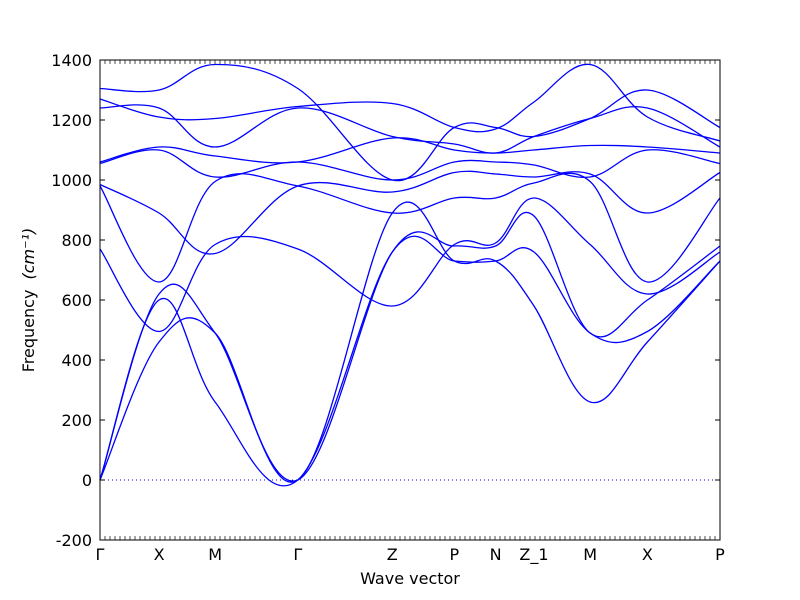 The image size is (800, 600). What do you see at coordinates (392, 554) in the screenshot?
I see `x-tick-label: Z` at bounding box center [392, 554].